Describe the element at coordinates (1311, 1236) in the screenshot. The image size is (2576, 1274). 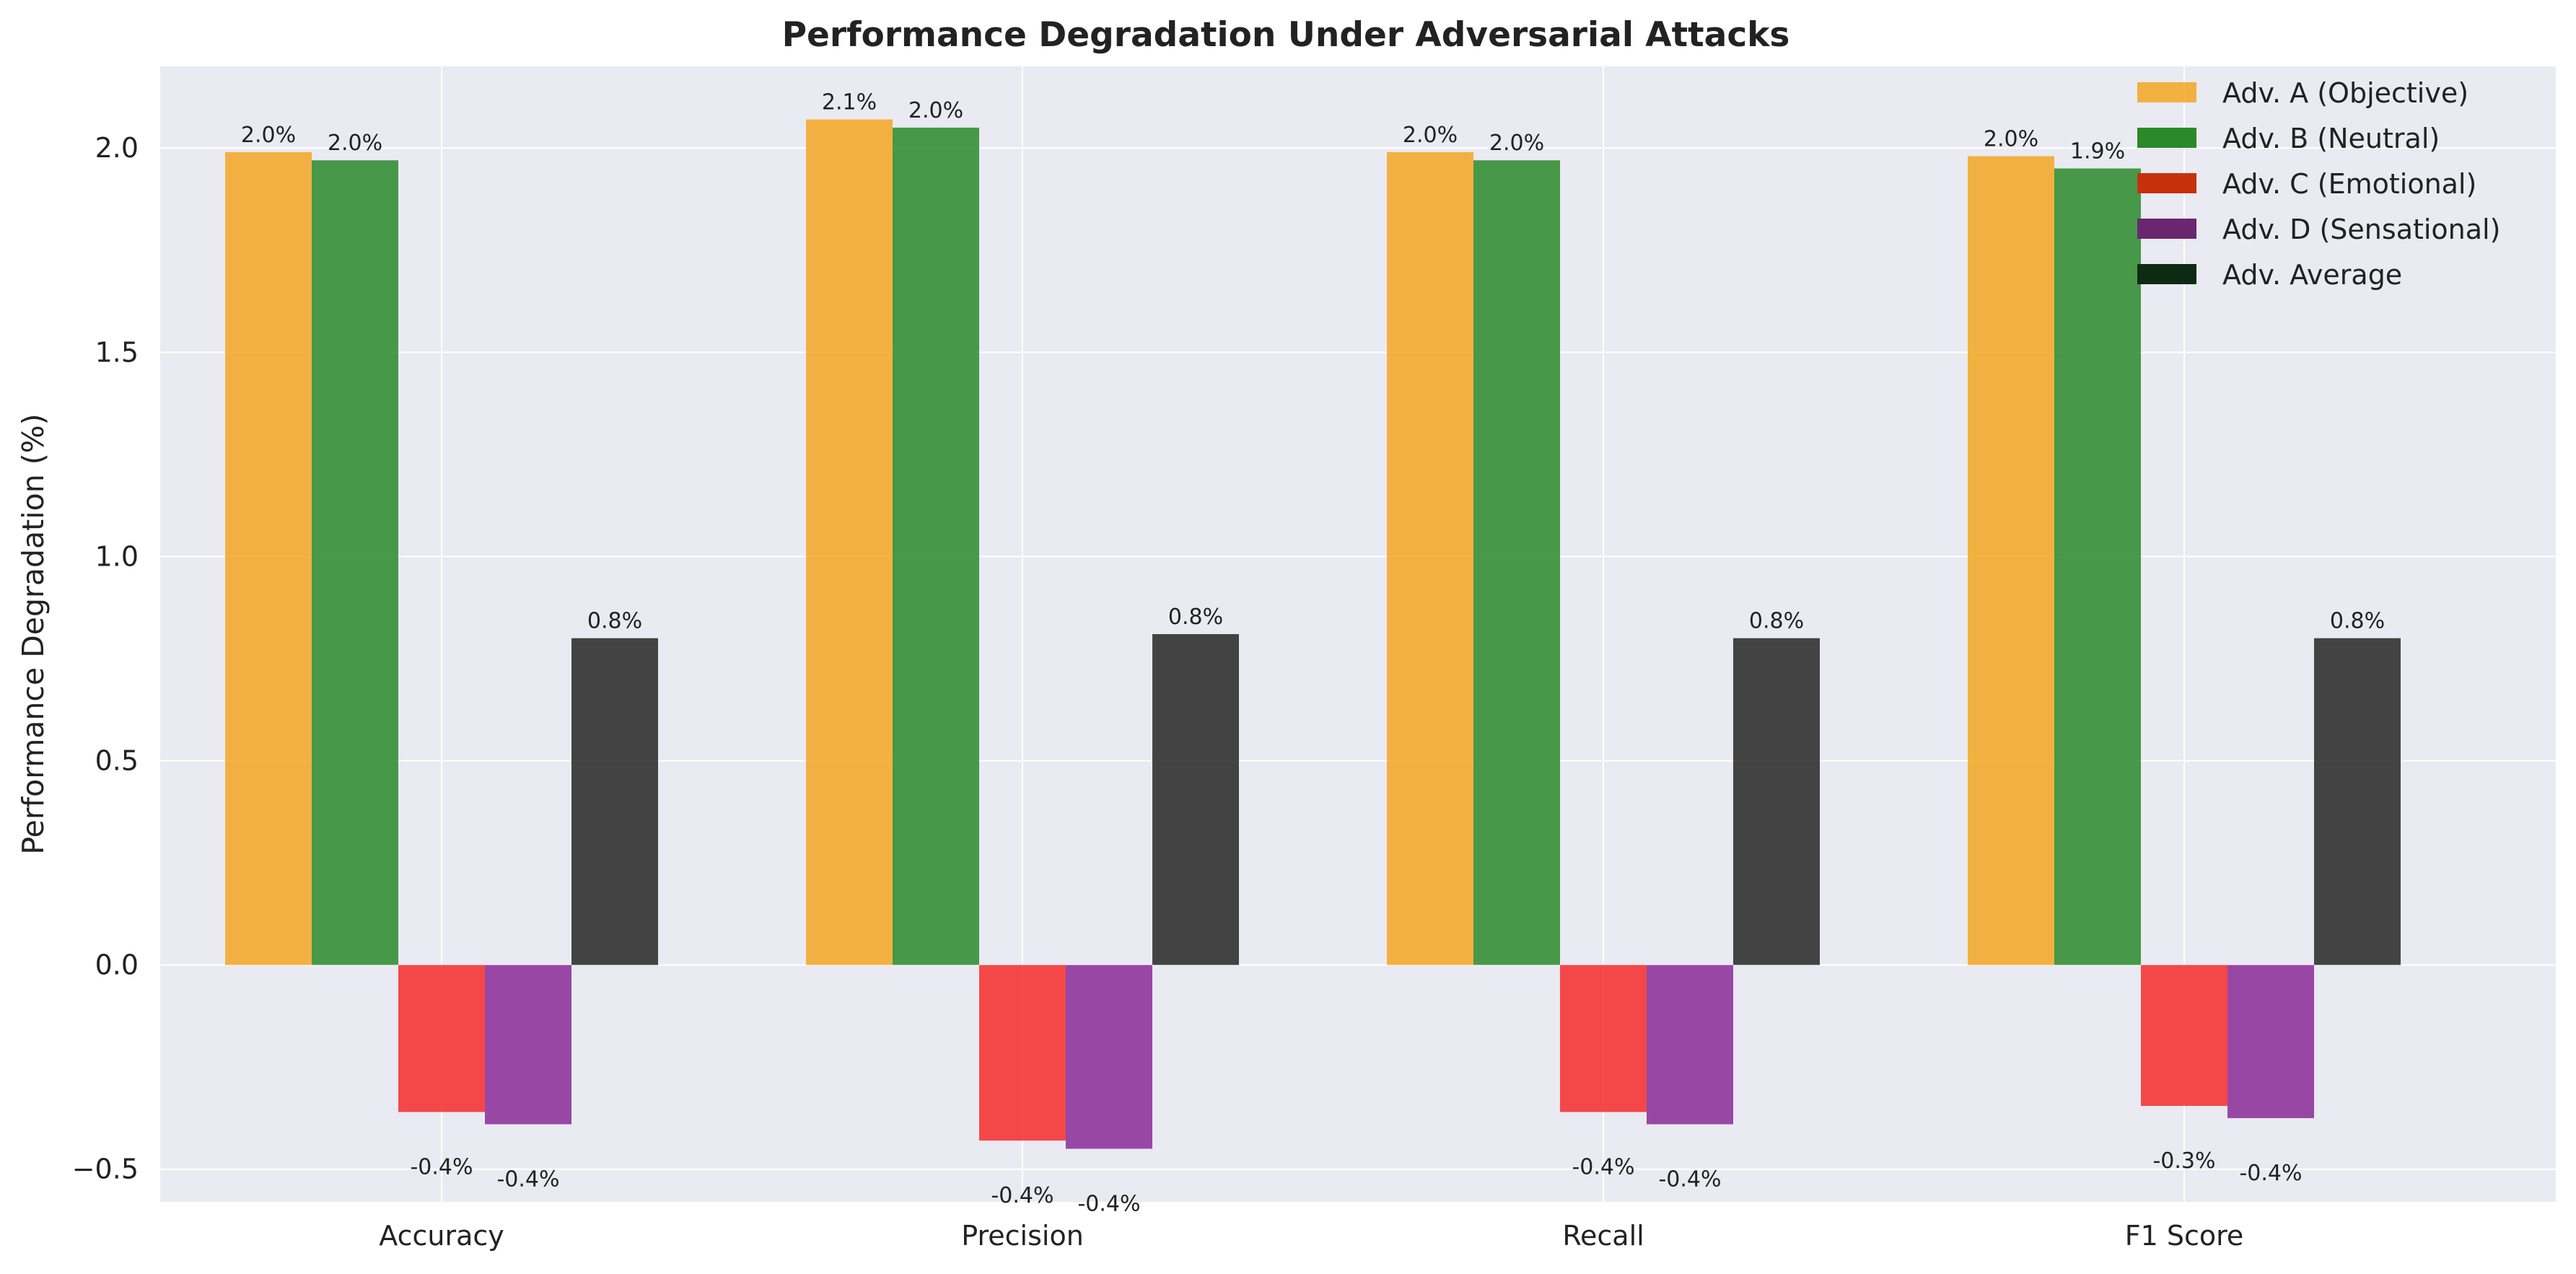
I see `x-axis-ticks: Accuracy Precision Recall F1 Score` at that location.